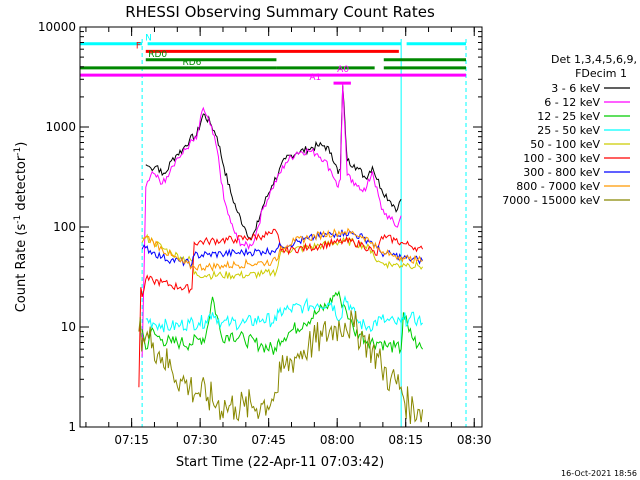 This screenshot has width=640, height=480. What do you see at coordinates (474, 440) in the screenshot?
I see `x-tick-label: 08:30` at bounding box center [474, 440].